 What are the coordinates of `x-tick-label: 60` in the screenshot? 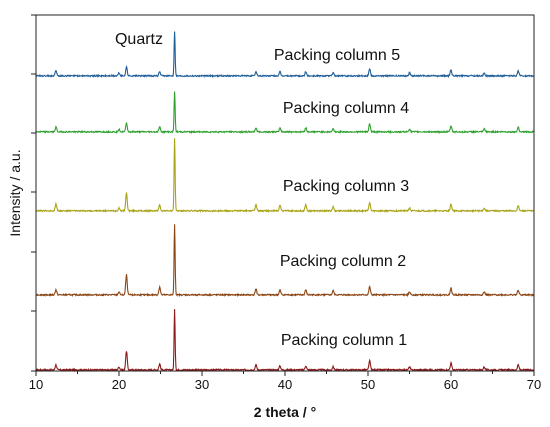 It's located at (451, 384).